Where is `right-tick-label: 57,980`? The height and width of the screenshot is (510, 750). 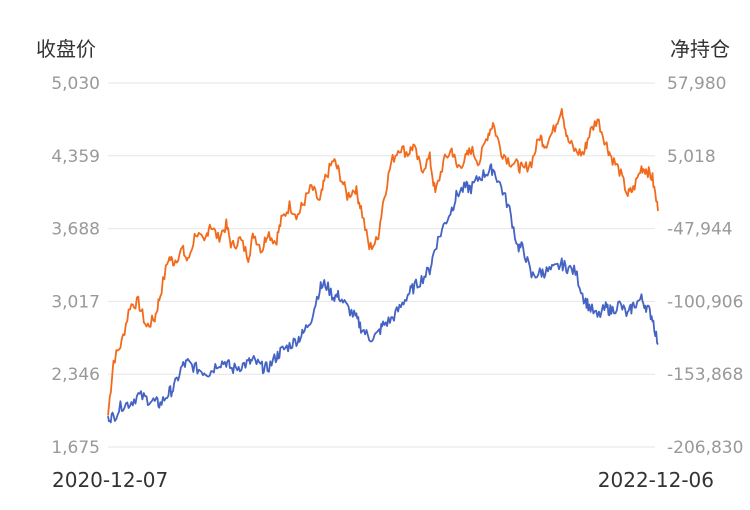 right-tick-label: 57,980 is located at coordinates (696, 84).